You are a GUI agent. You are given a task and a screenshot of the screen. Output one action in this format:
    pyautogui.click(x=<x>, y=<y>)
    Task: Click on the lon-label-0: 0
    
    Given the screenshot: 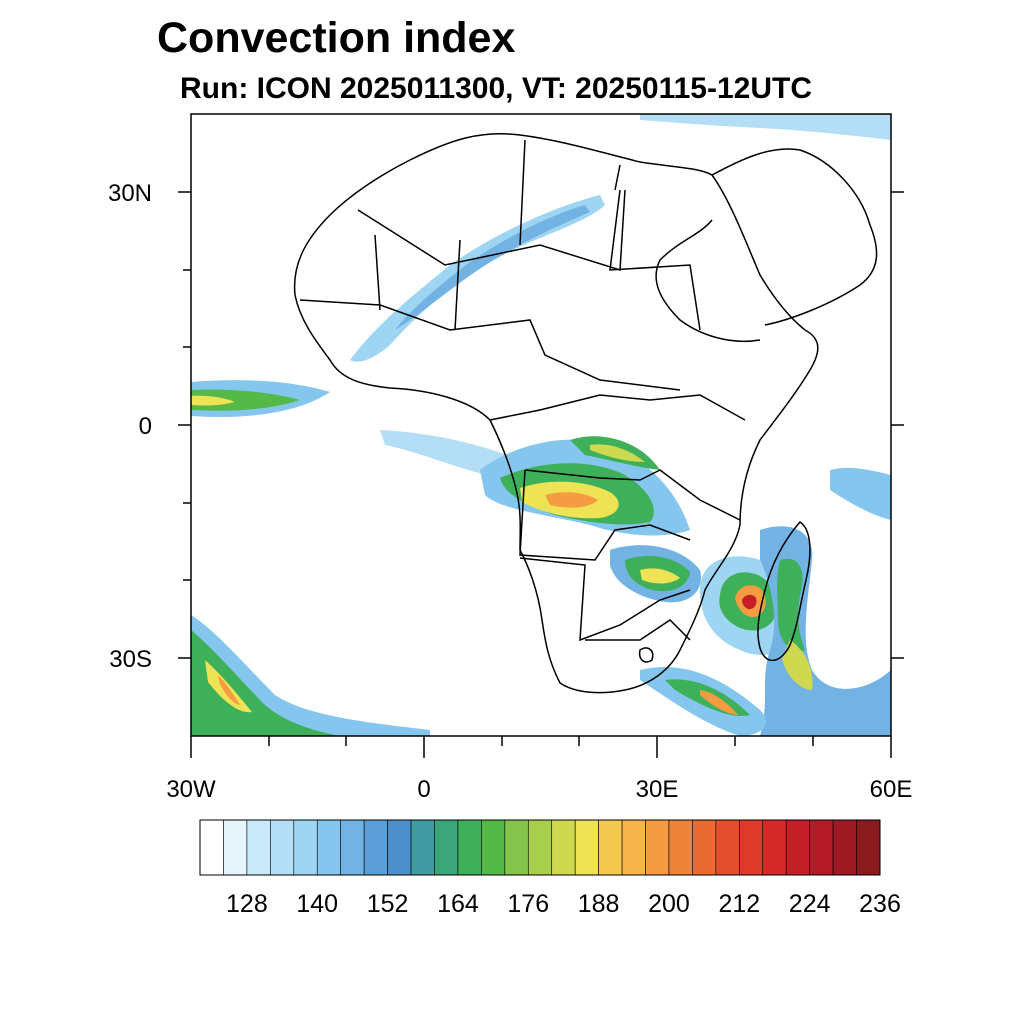 What is the action you would take?
    pyautogui.click(x=423, y=789)
    